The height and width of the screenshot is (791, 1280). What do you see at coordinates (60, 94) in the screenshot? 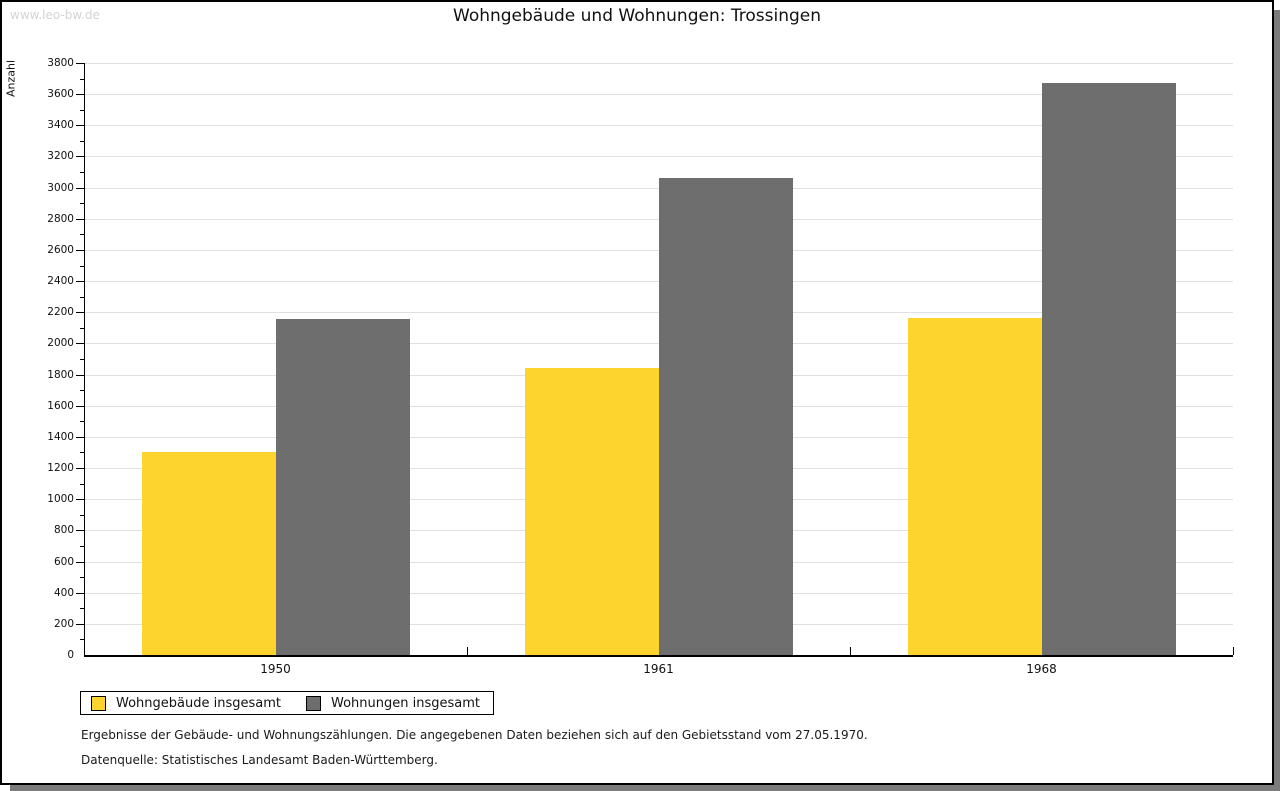
I see `y-tick-label: 3600` at bounding box center [60, 94].